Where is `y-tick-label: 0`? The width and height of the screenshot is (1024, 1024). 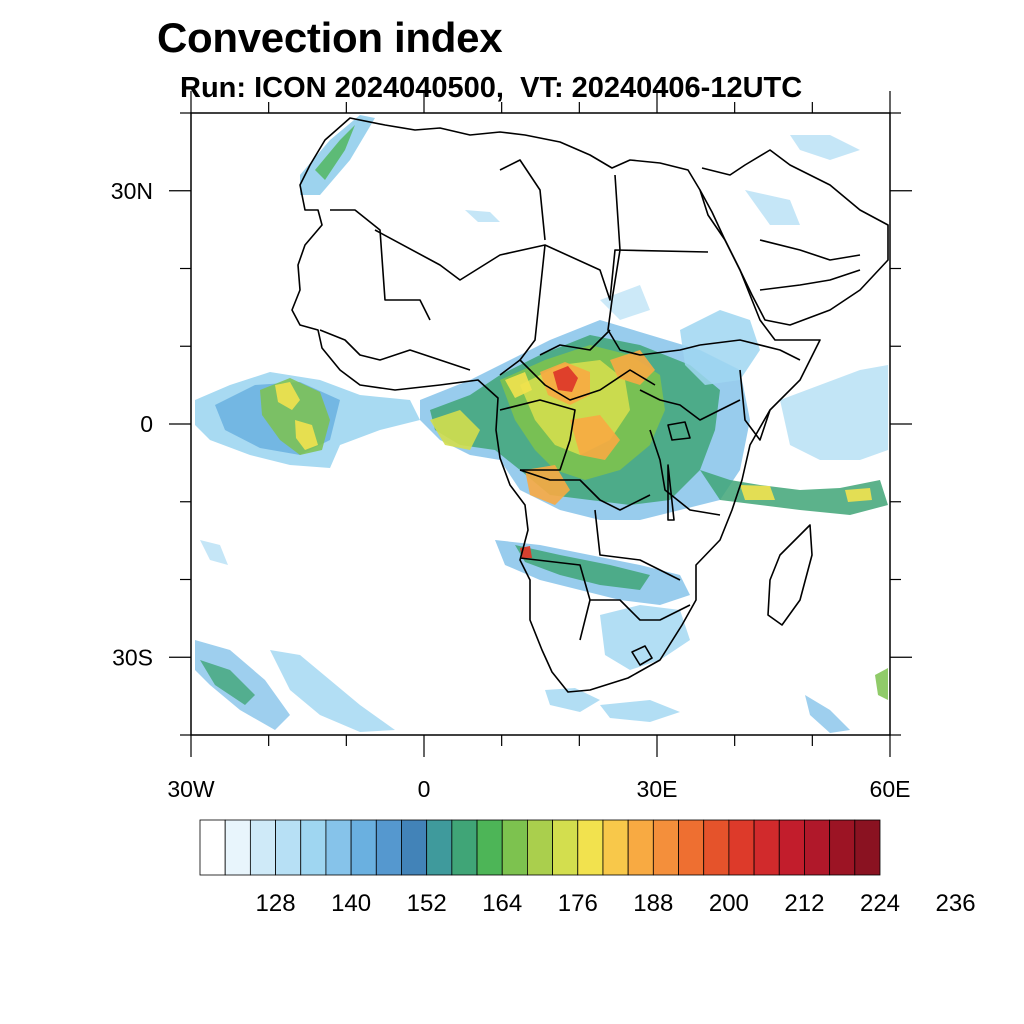
y-tick-label: 0 is located at coordinates (146, 424).